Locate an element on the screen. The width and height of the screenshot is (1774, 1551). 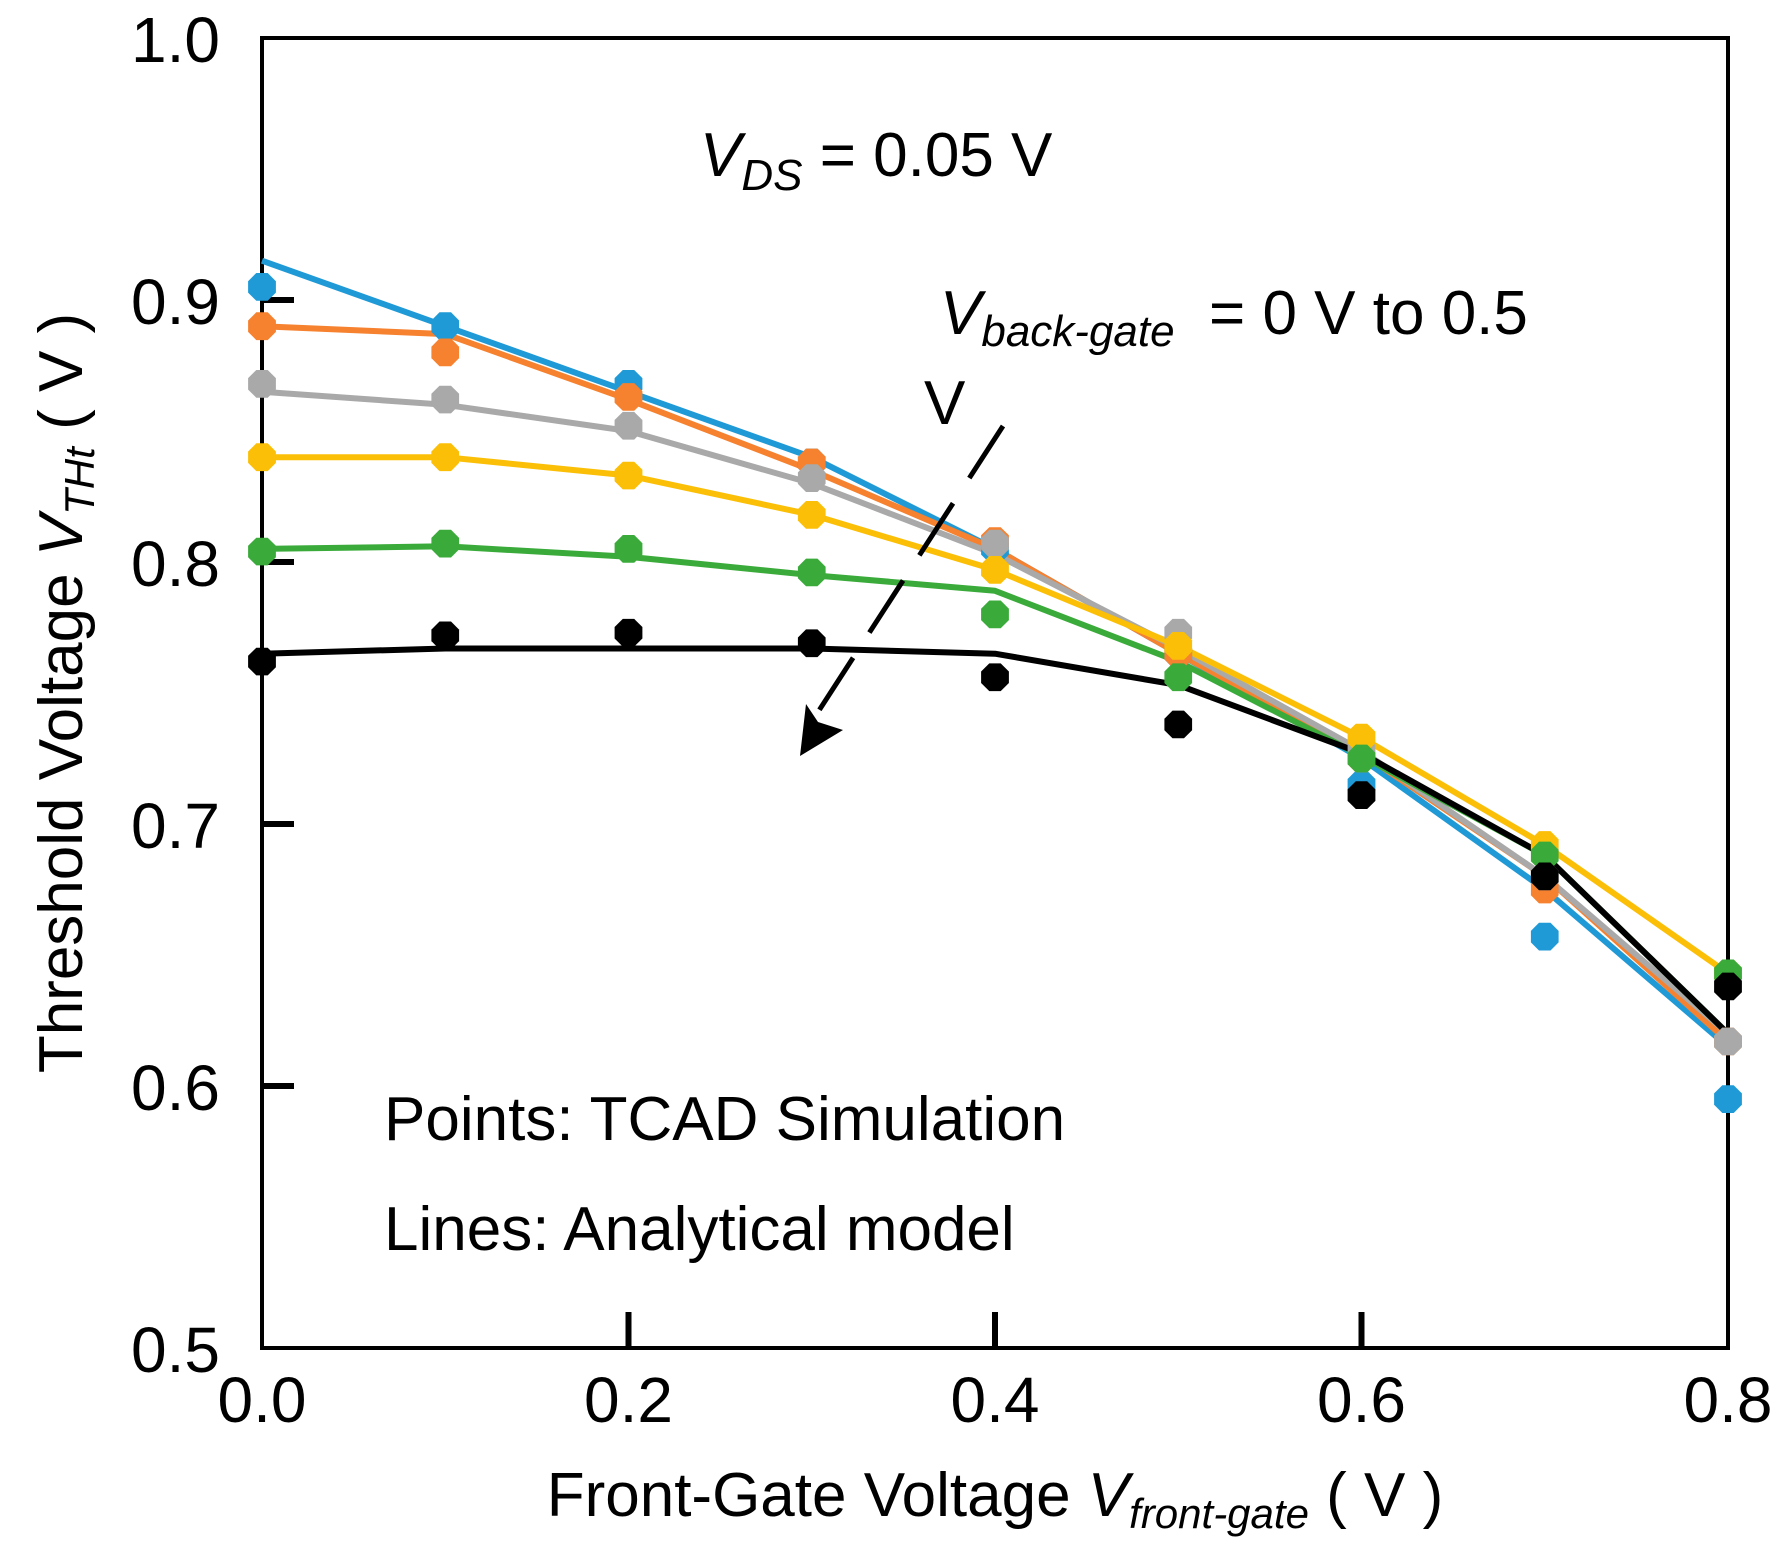
x-axis-title-symbol: V is located at coordinates (1111, 1495).